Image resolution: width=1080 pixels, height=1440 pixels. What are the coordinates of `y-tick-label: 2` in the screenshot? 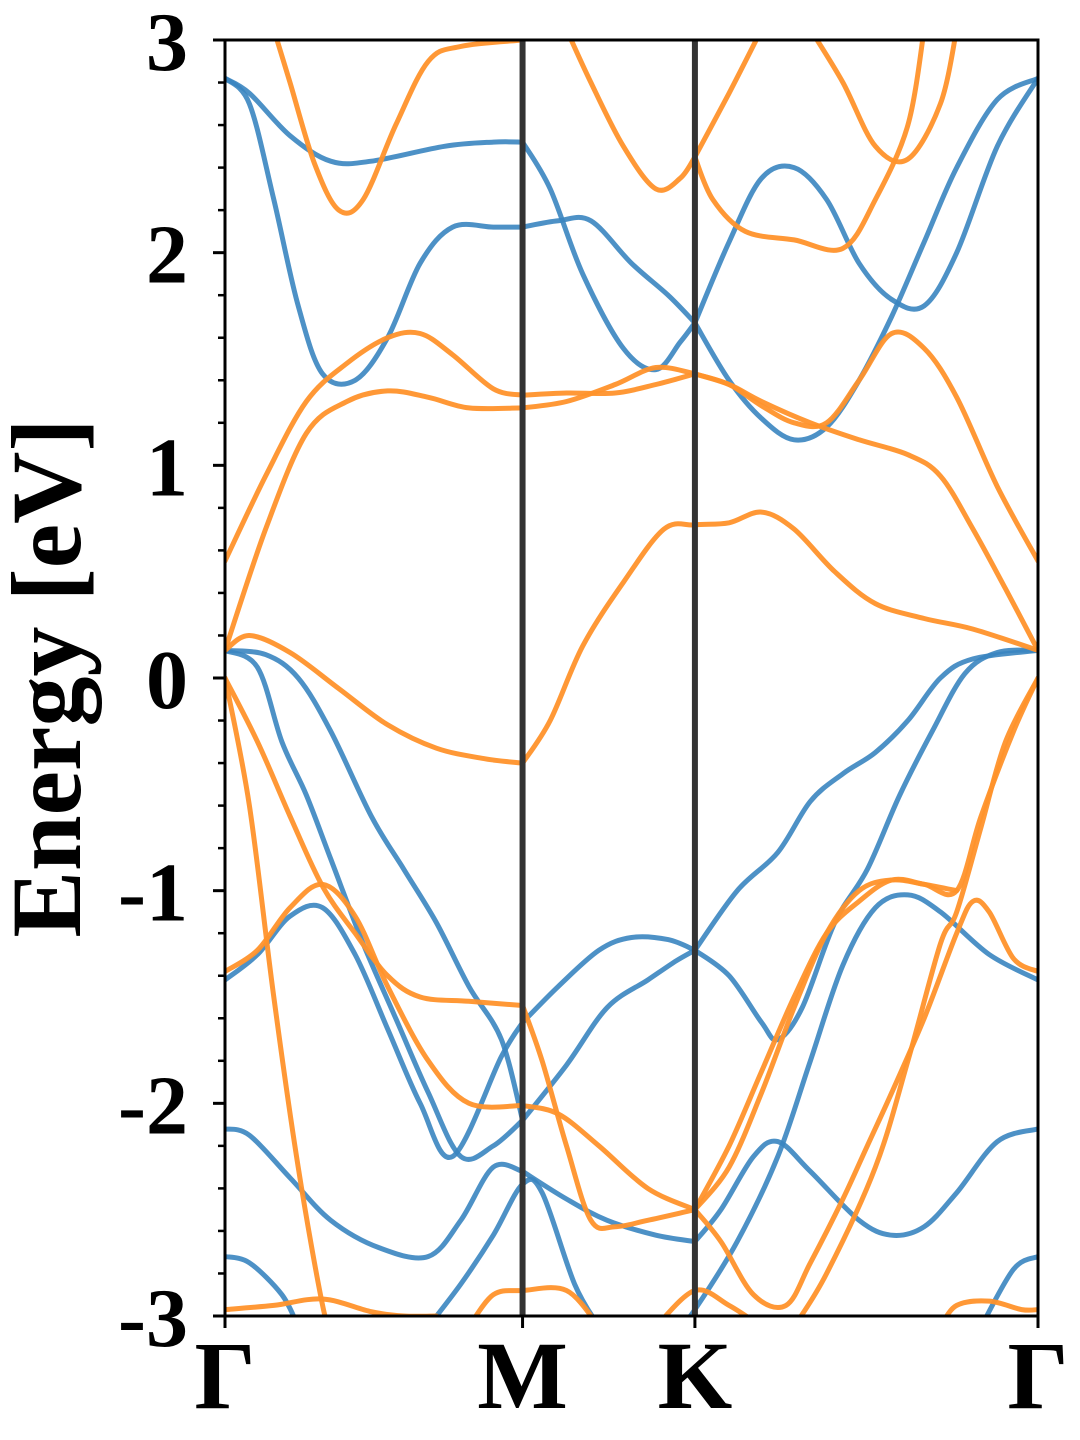 It's located at (167, 255).